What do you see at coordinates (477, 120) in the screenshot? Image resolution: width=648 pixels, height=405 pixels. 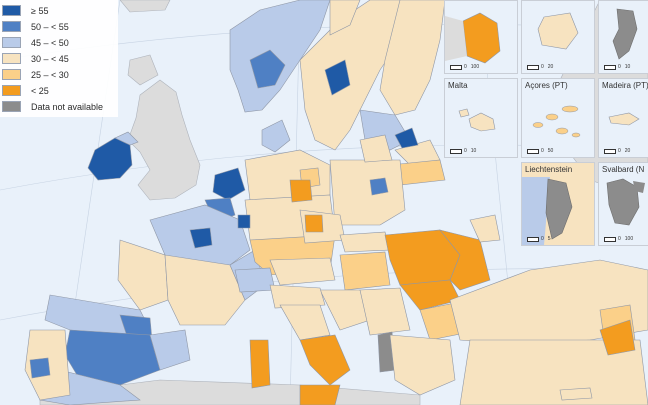 I see `inset-malta-shape` at bounding box center [477, 120].